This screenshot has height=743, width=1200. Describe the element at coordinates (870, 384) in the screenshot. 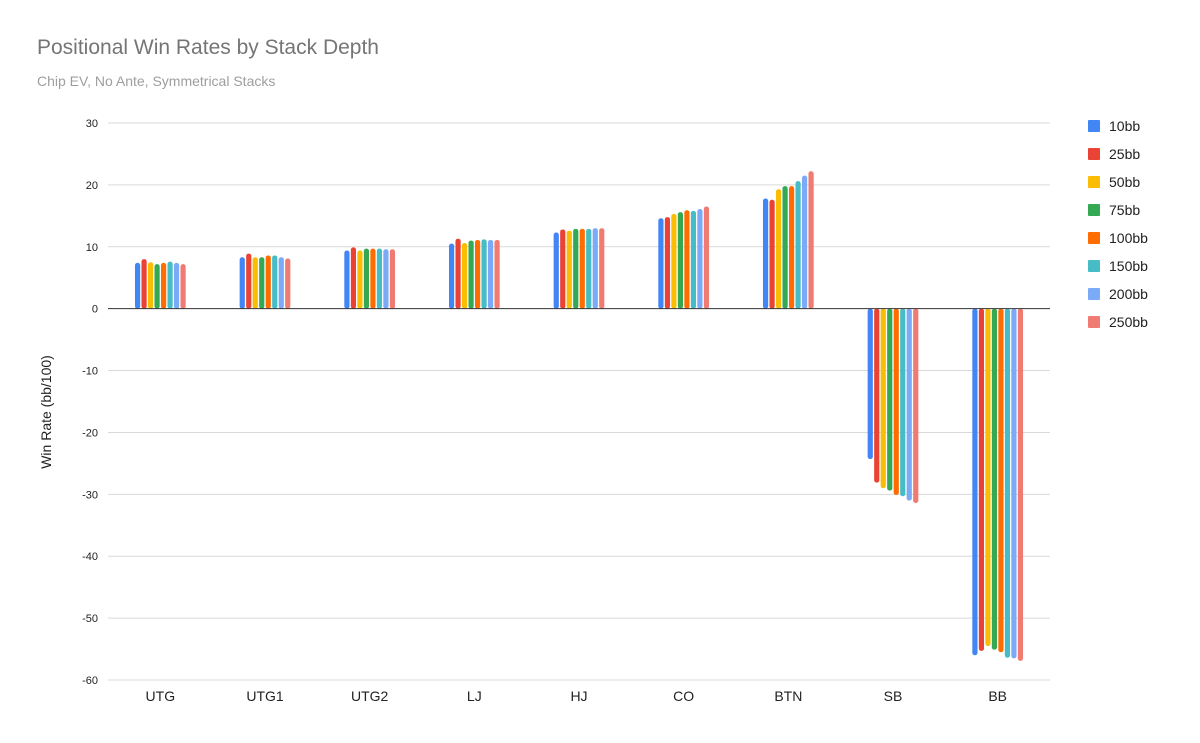

I see `bar-sb-10bb` at that location.